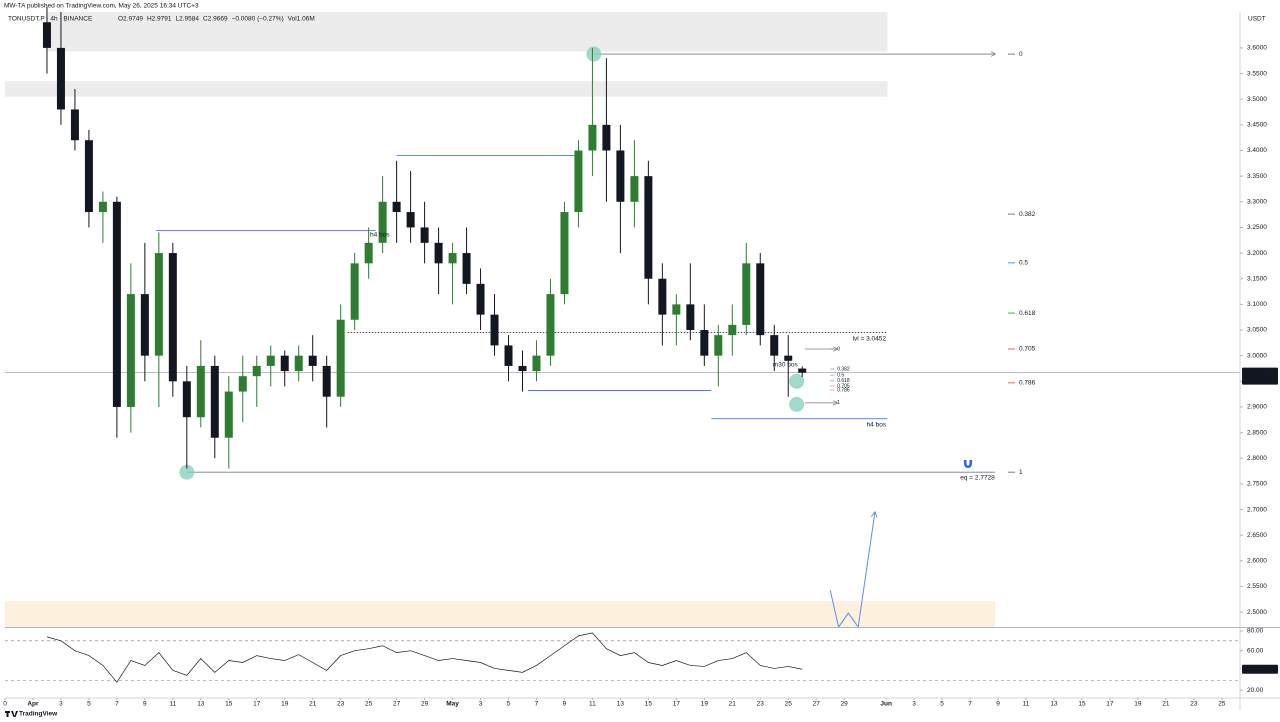  What do you see at coordinates (452, 704) in the screenshot?
I see `x-tick-label: May` at bounding box center [452, 704].